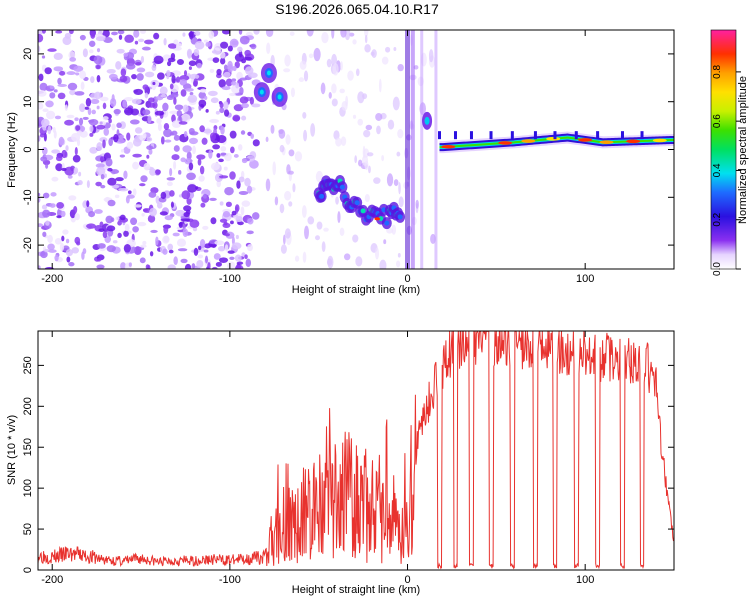  Describe the element at coordinates (52, 580) in the screenshot. I see `x-tick-label: -200` at that location.